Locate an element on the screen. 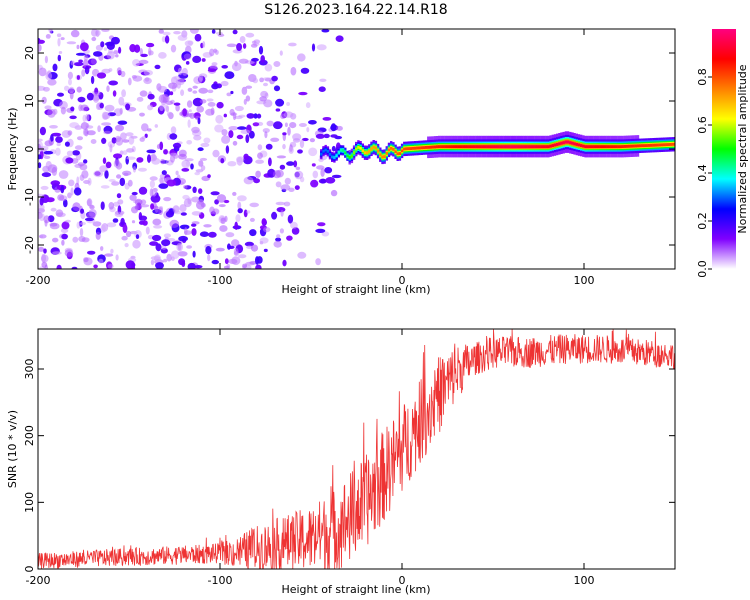 The width and height of the screenshot is (750, 600). colorbar-tick-label: 0.6 is located at coordinates (702, 125).